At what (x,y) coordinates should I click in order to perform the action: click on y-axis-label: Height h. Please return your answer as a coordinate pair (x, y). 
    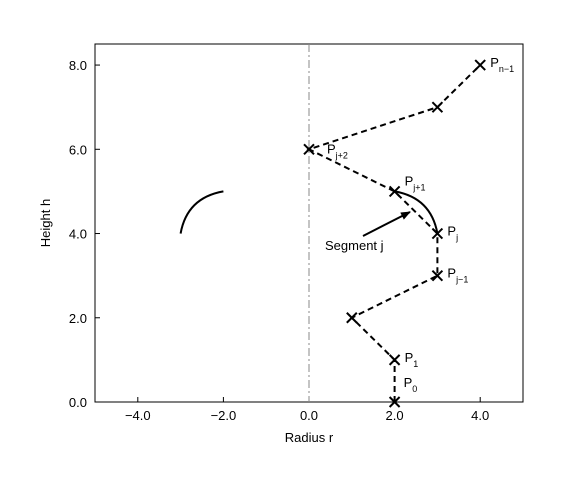
    Looking at the image, I should click on (45, 223).